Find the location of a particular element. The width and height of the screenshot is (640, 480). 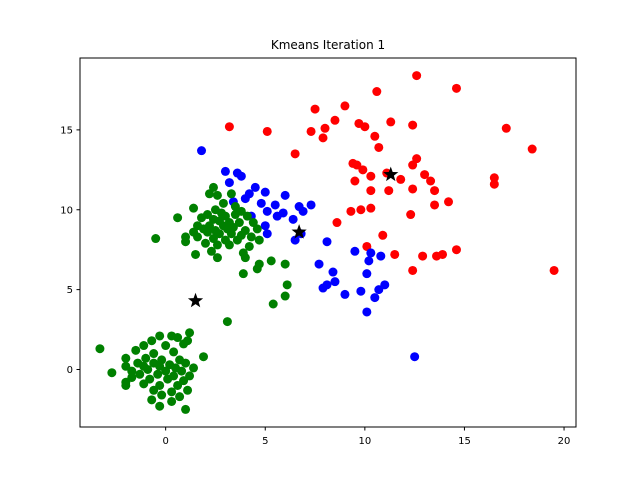

x-tick-label-15: 15 is located at coordinates (464, 441).